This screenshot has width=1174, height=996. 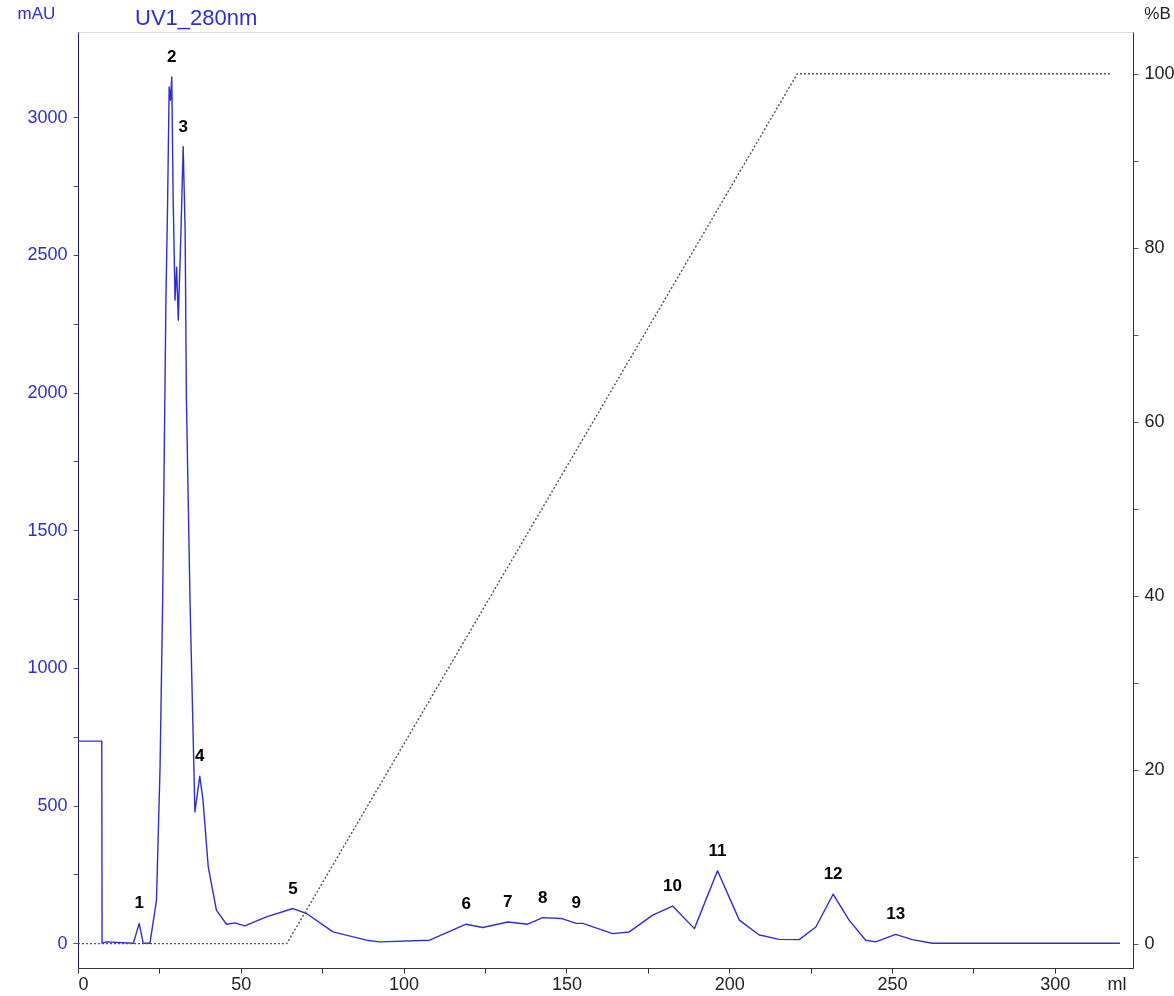 I want to click on annotation: 10, so click(x=673, y=886).